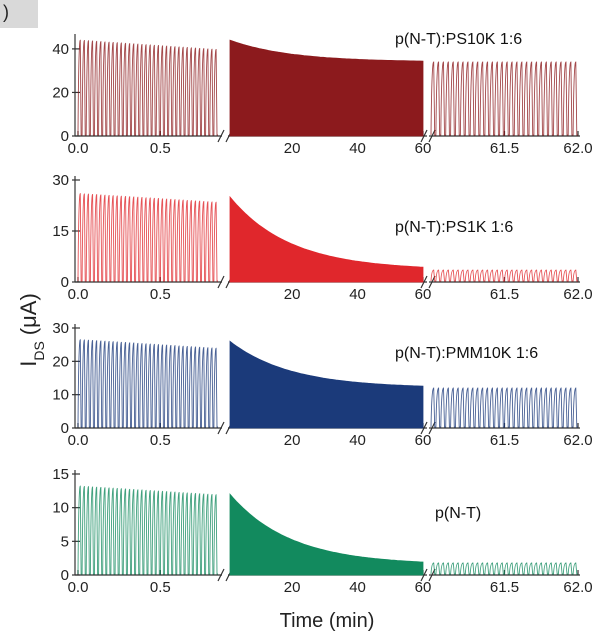 The image size is (593, 635). Describe the element at coordinates (458, 513) in the screenshot. I see `series-label: p(N-T)` at that location.